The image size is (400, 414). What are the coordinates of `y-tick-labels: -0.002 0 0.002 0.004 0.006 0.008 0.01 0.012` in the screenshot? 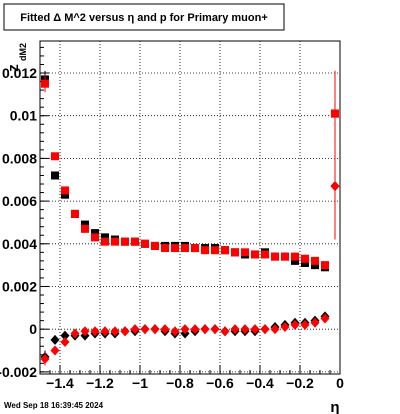 It's located at (18, 222).